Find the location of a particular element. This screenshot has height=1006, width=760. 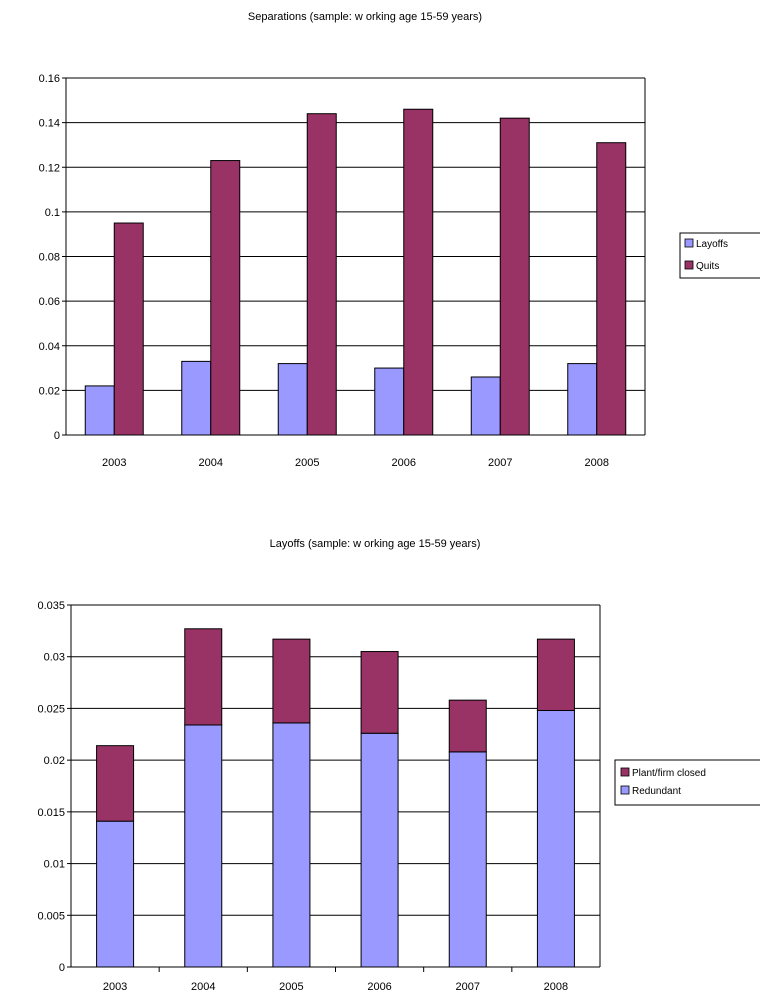

bar-quits-2007 is located at coordinates (514, 276).